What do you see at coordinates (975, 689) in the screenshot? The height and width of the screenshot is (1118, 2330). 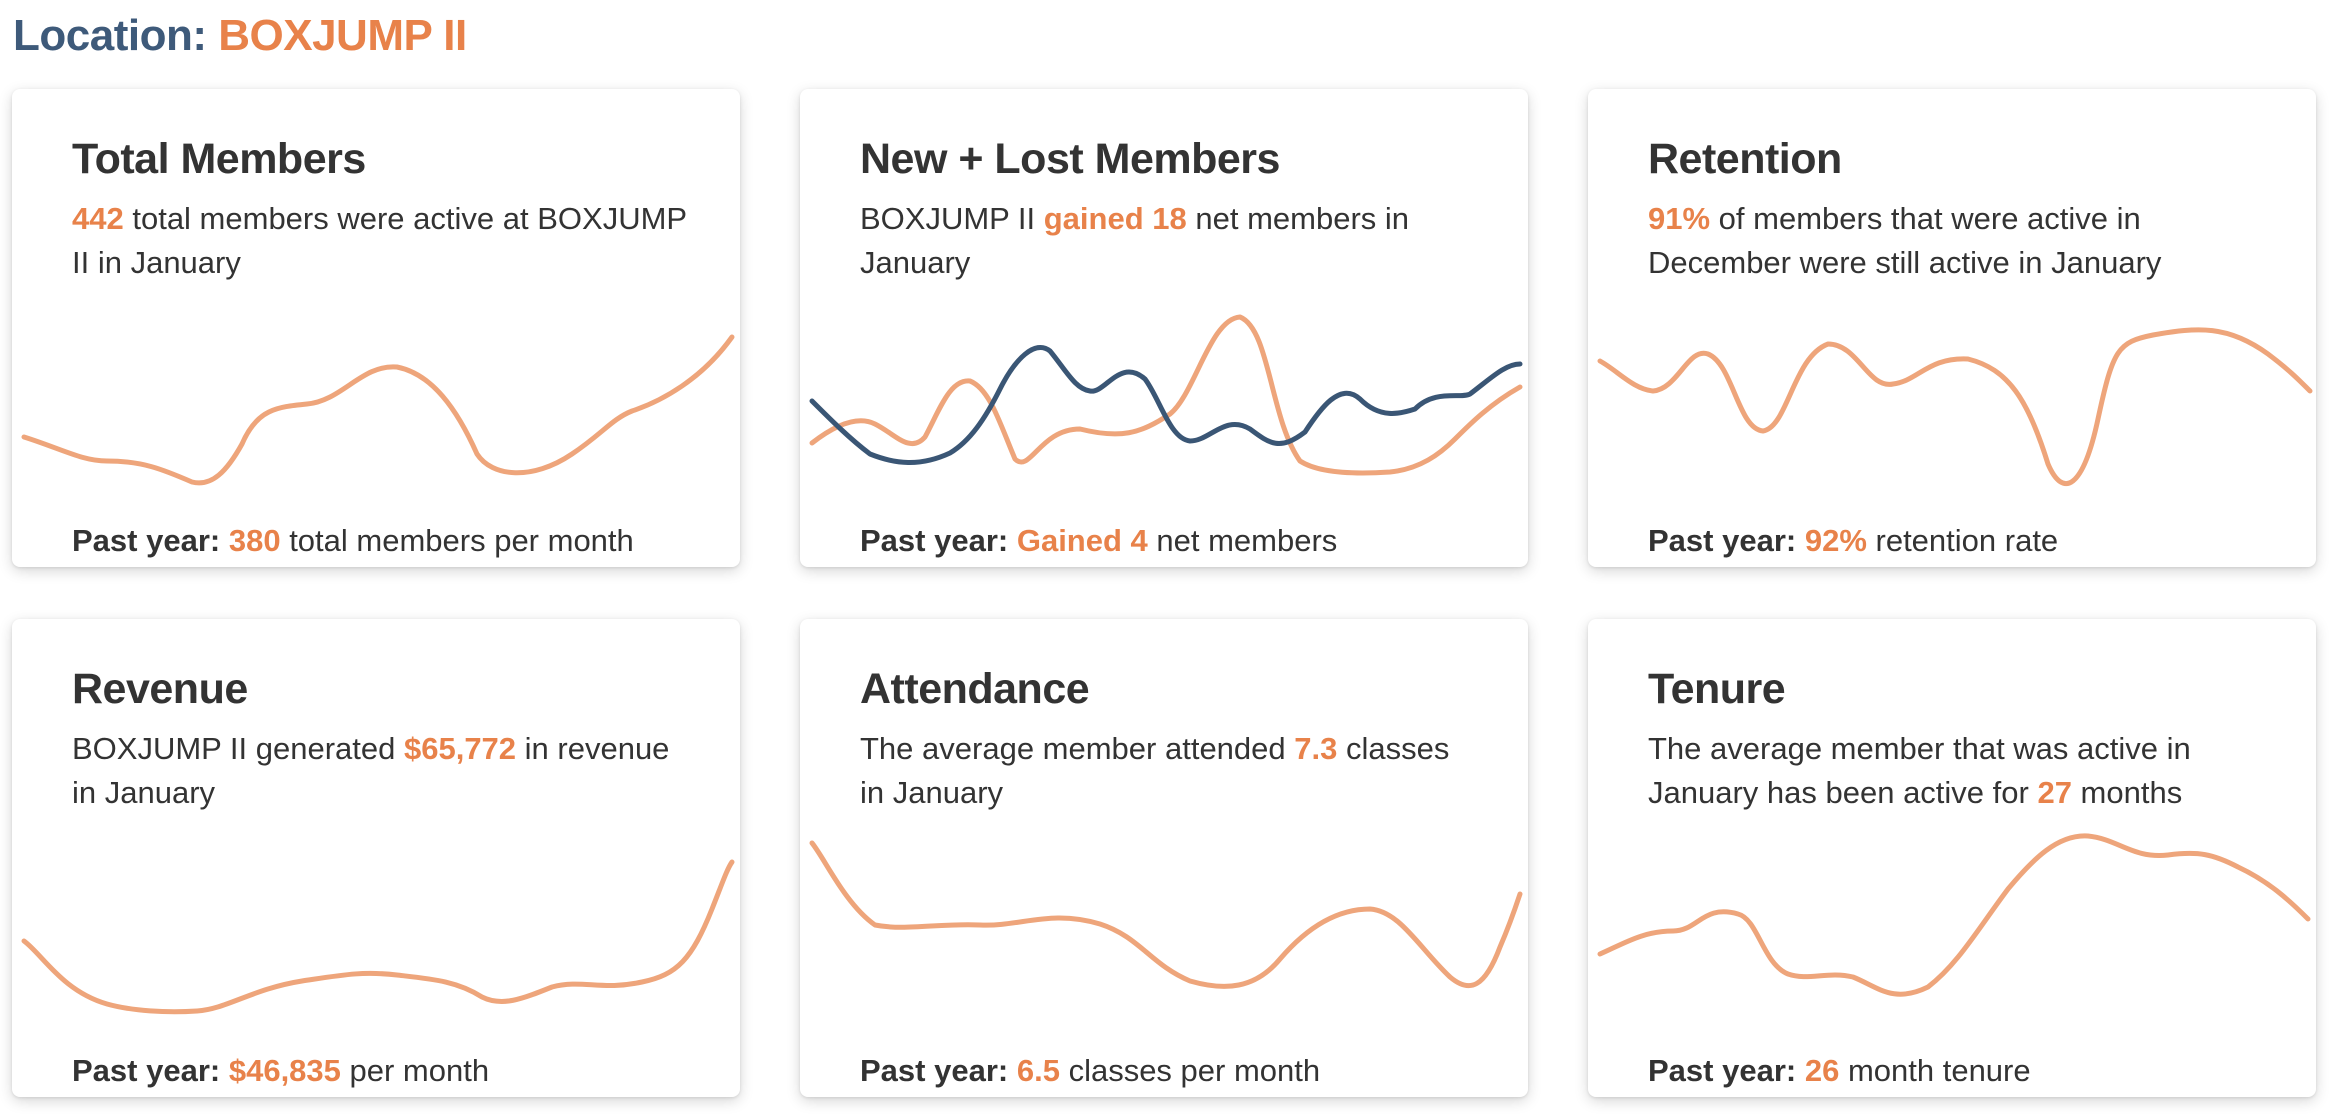 I see `card-title: Attendance` at bounding box center [975, 689].